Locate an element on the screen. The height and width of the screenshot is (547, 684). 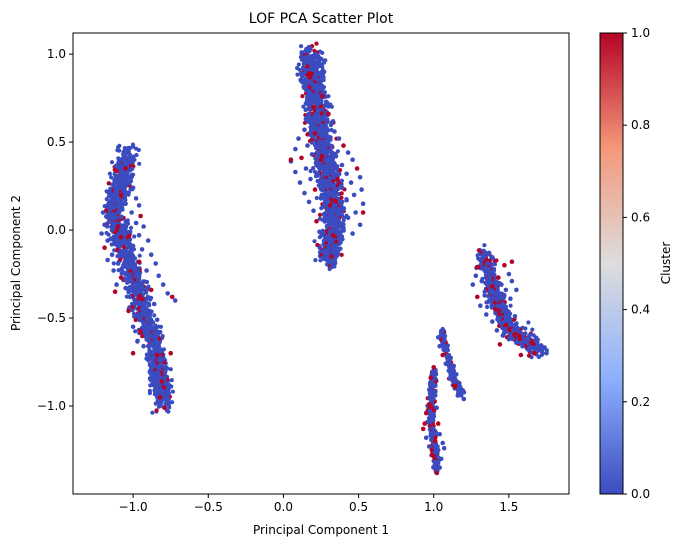
colorbar-tick-label: 0.0 is located at coordinates (640, 494).